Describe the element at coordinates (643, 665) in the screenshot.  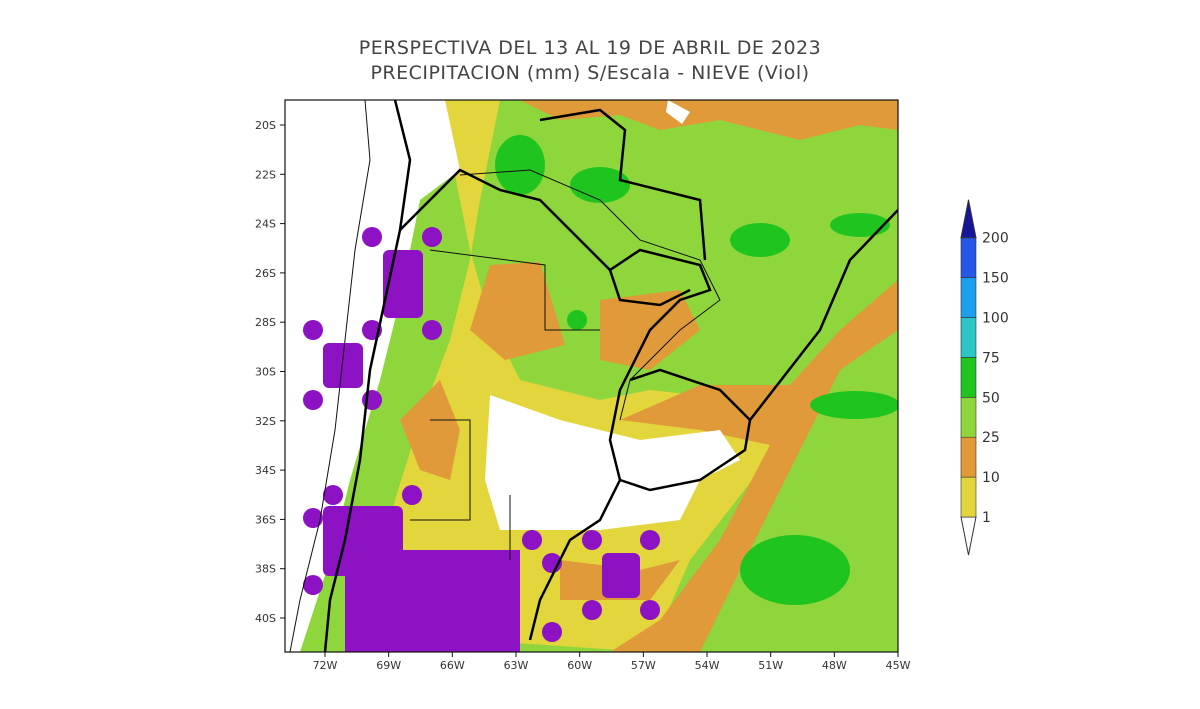
I see `lon-label: 57W` at that location.